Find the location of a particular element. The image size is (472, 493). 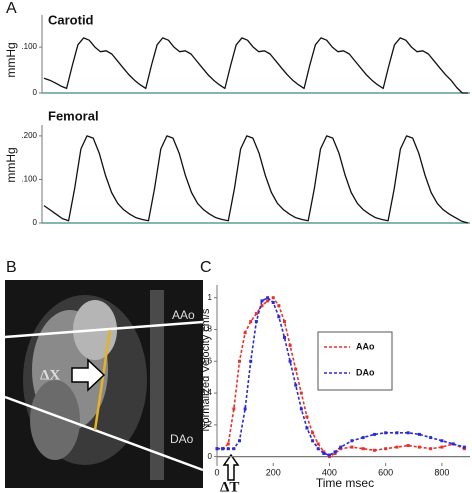

legend-label: AAo is located at coordinates (365, 346).